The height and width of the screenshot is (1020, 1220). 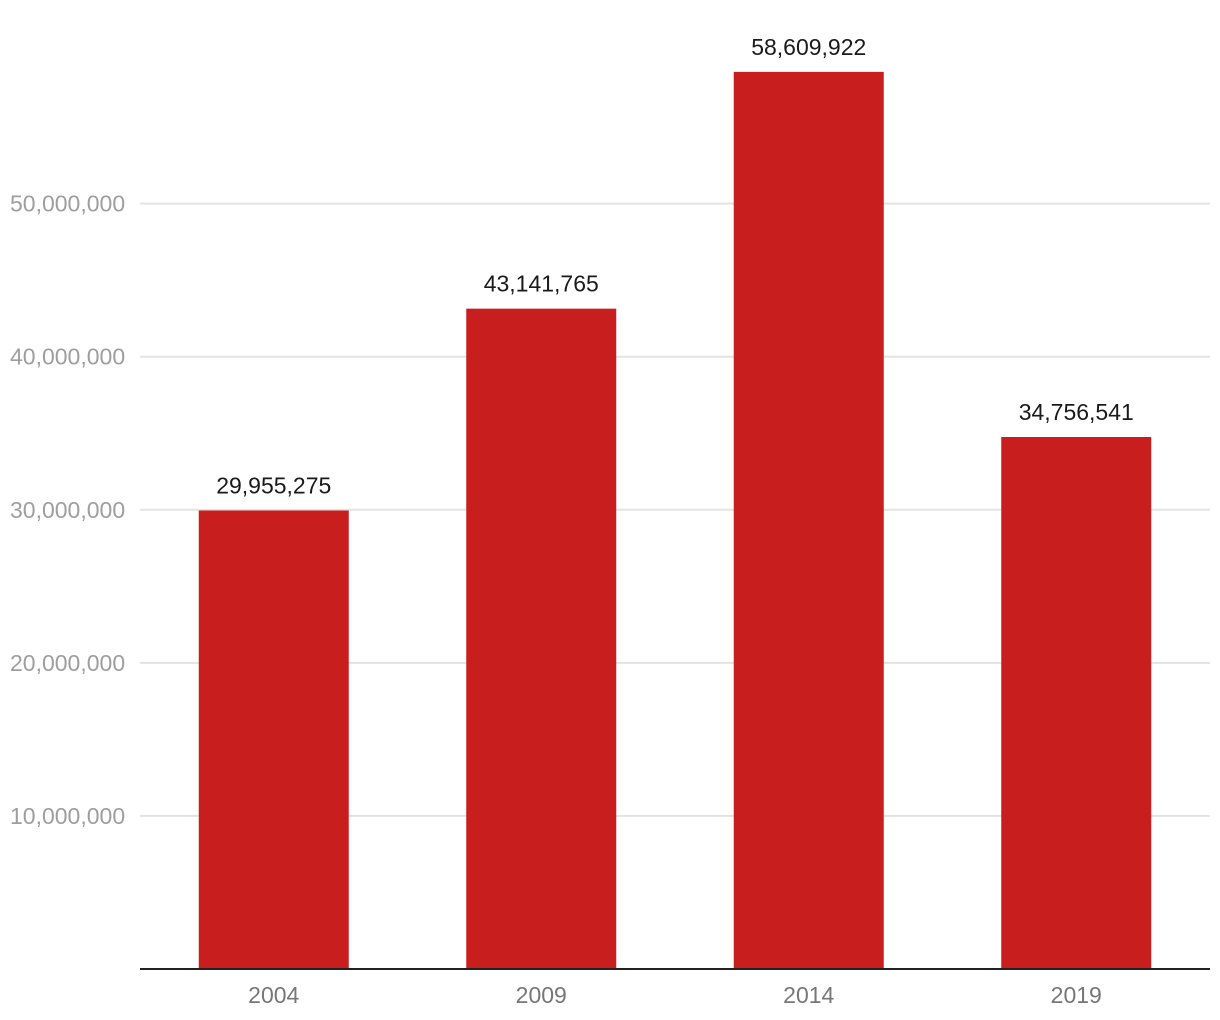 I want to click on x-tick-label-2014: 2014, so click(x=808, y=995).